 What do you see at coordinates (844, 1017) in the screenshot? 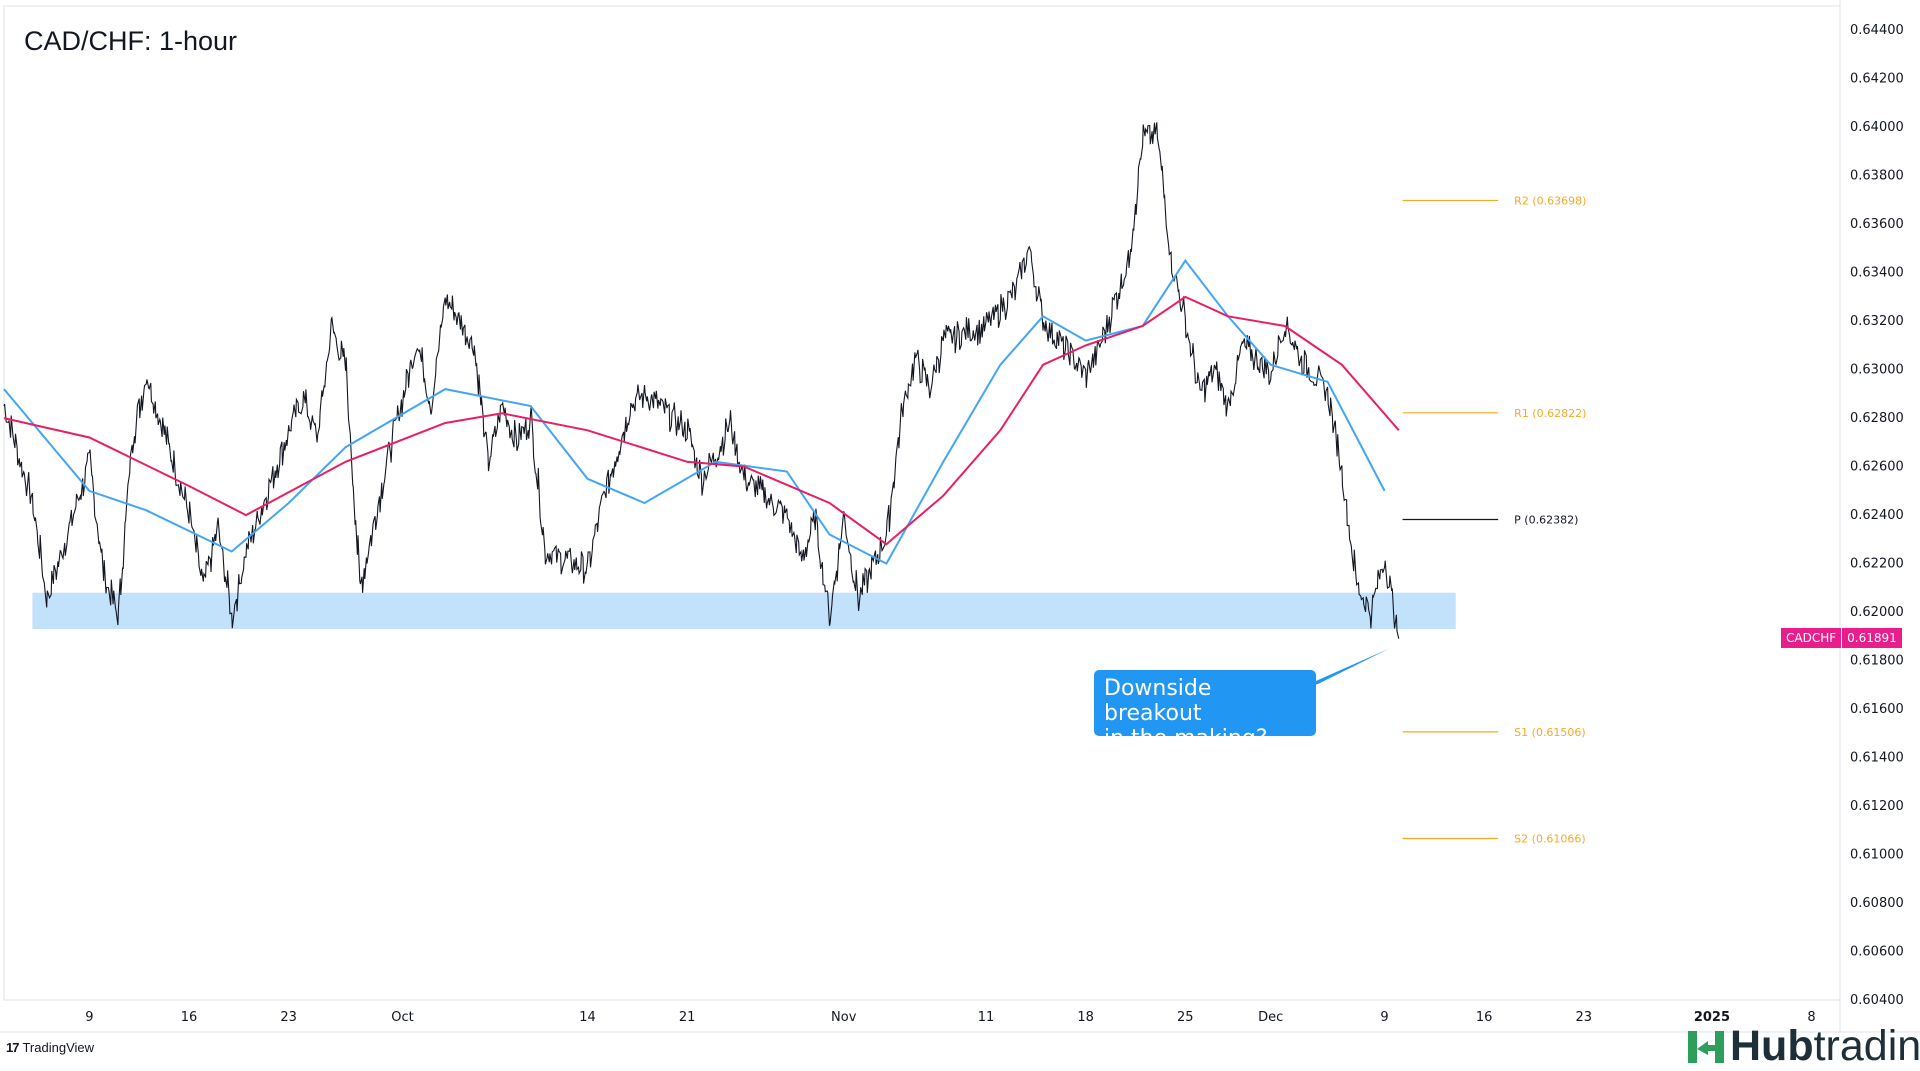
I see `x-tick-label: Nov` at bounding box center [844, 1017].